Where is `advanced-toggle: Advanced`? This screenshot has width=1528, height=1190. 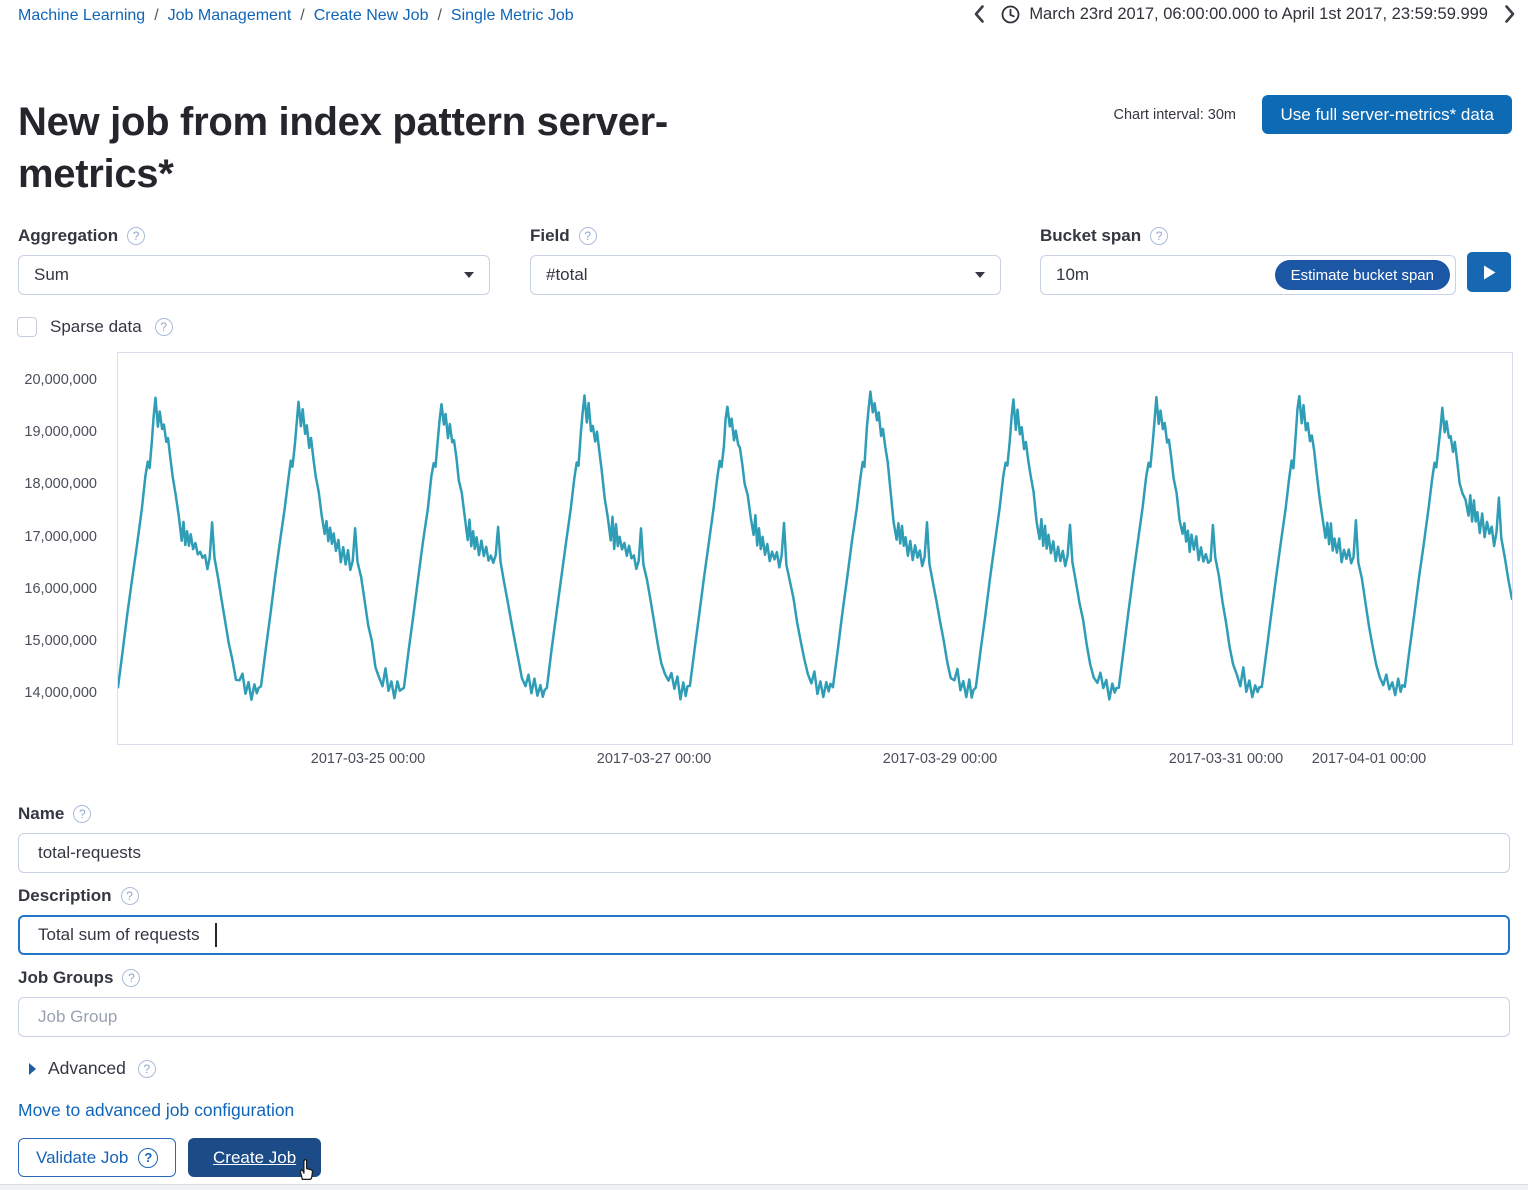 advanced-toggle: Advanced is located at coordinates (92, 1068).